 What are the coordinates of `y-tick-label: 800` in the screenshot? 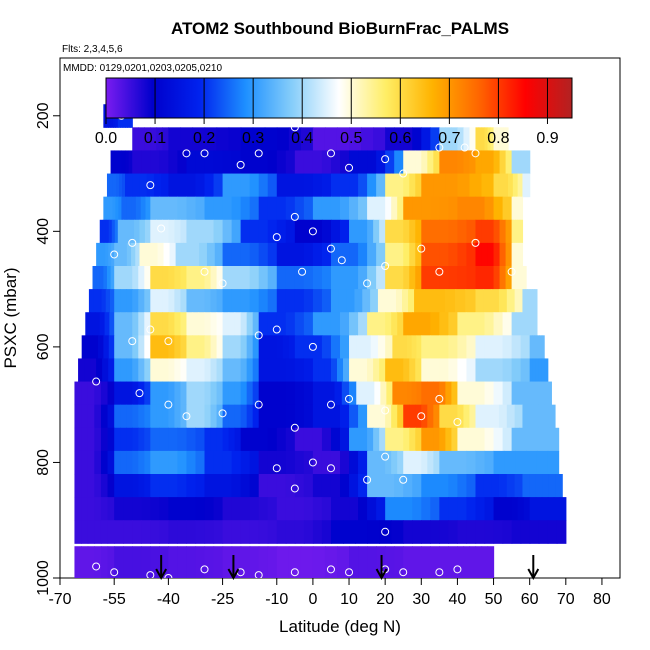 It's located at (43, 462).